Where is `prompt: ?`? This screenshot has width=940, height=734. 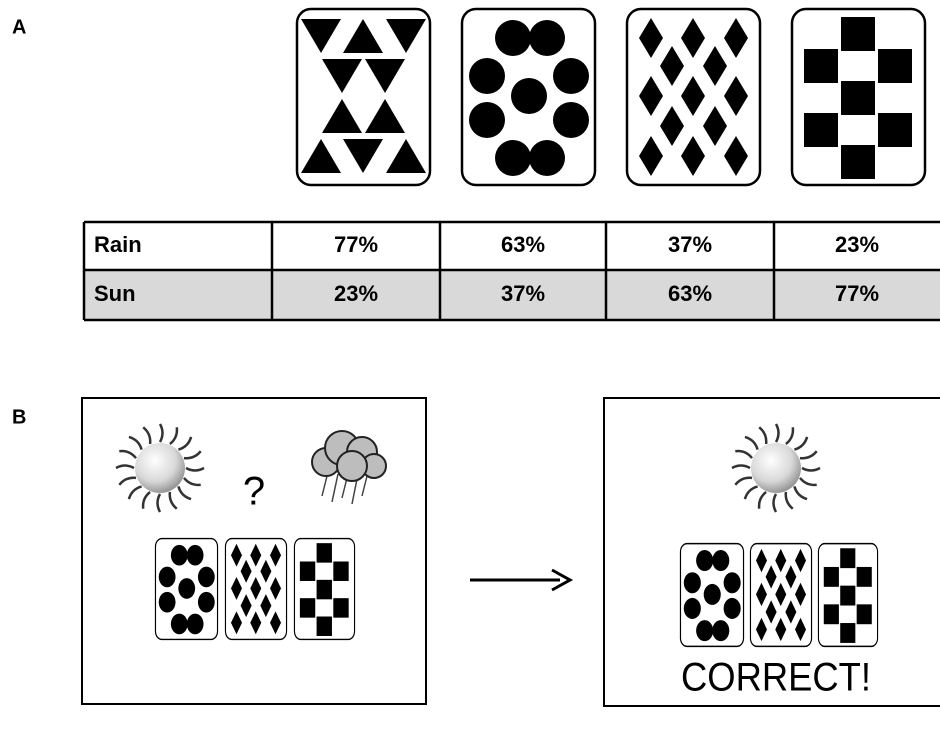
prompt: ? is located at coordinates (254, 492).